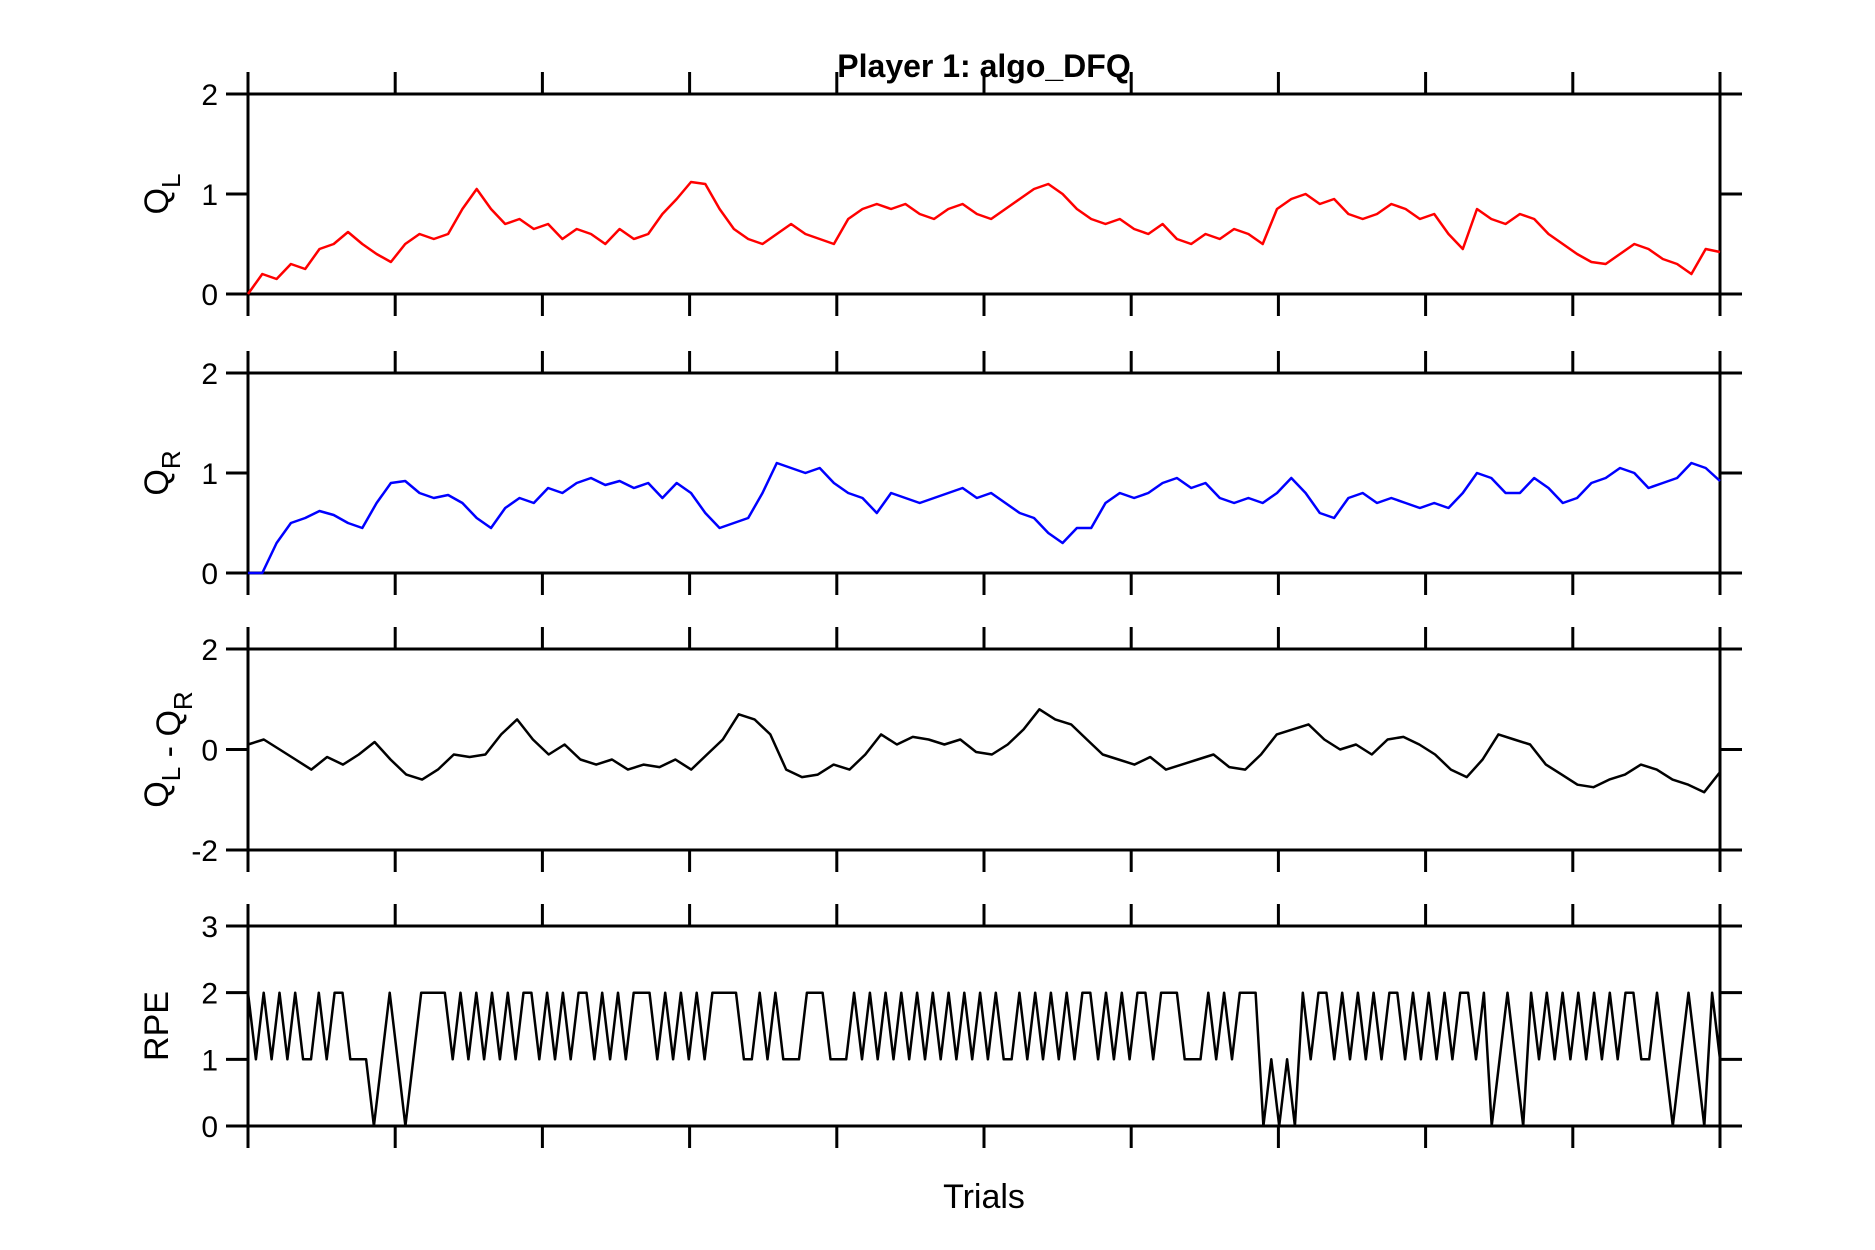 The width and height of the screenshot is (1875, 1250). I want to click on y-axis-label: RPE, so click(157, 1026).